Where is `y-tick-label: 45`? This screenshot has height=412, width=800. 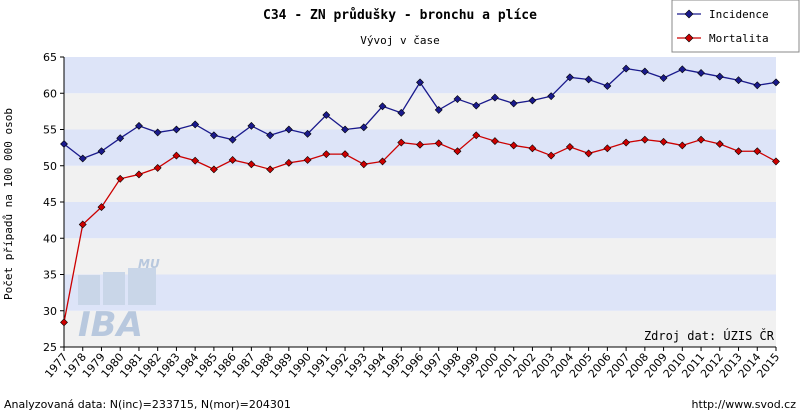
y-tick-label: 45 is located at coordinates (50, 202).